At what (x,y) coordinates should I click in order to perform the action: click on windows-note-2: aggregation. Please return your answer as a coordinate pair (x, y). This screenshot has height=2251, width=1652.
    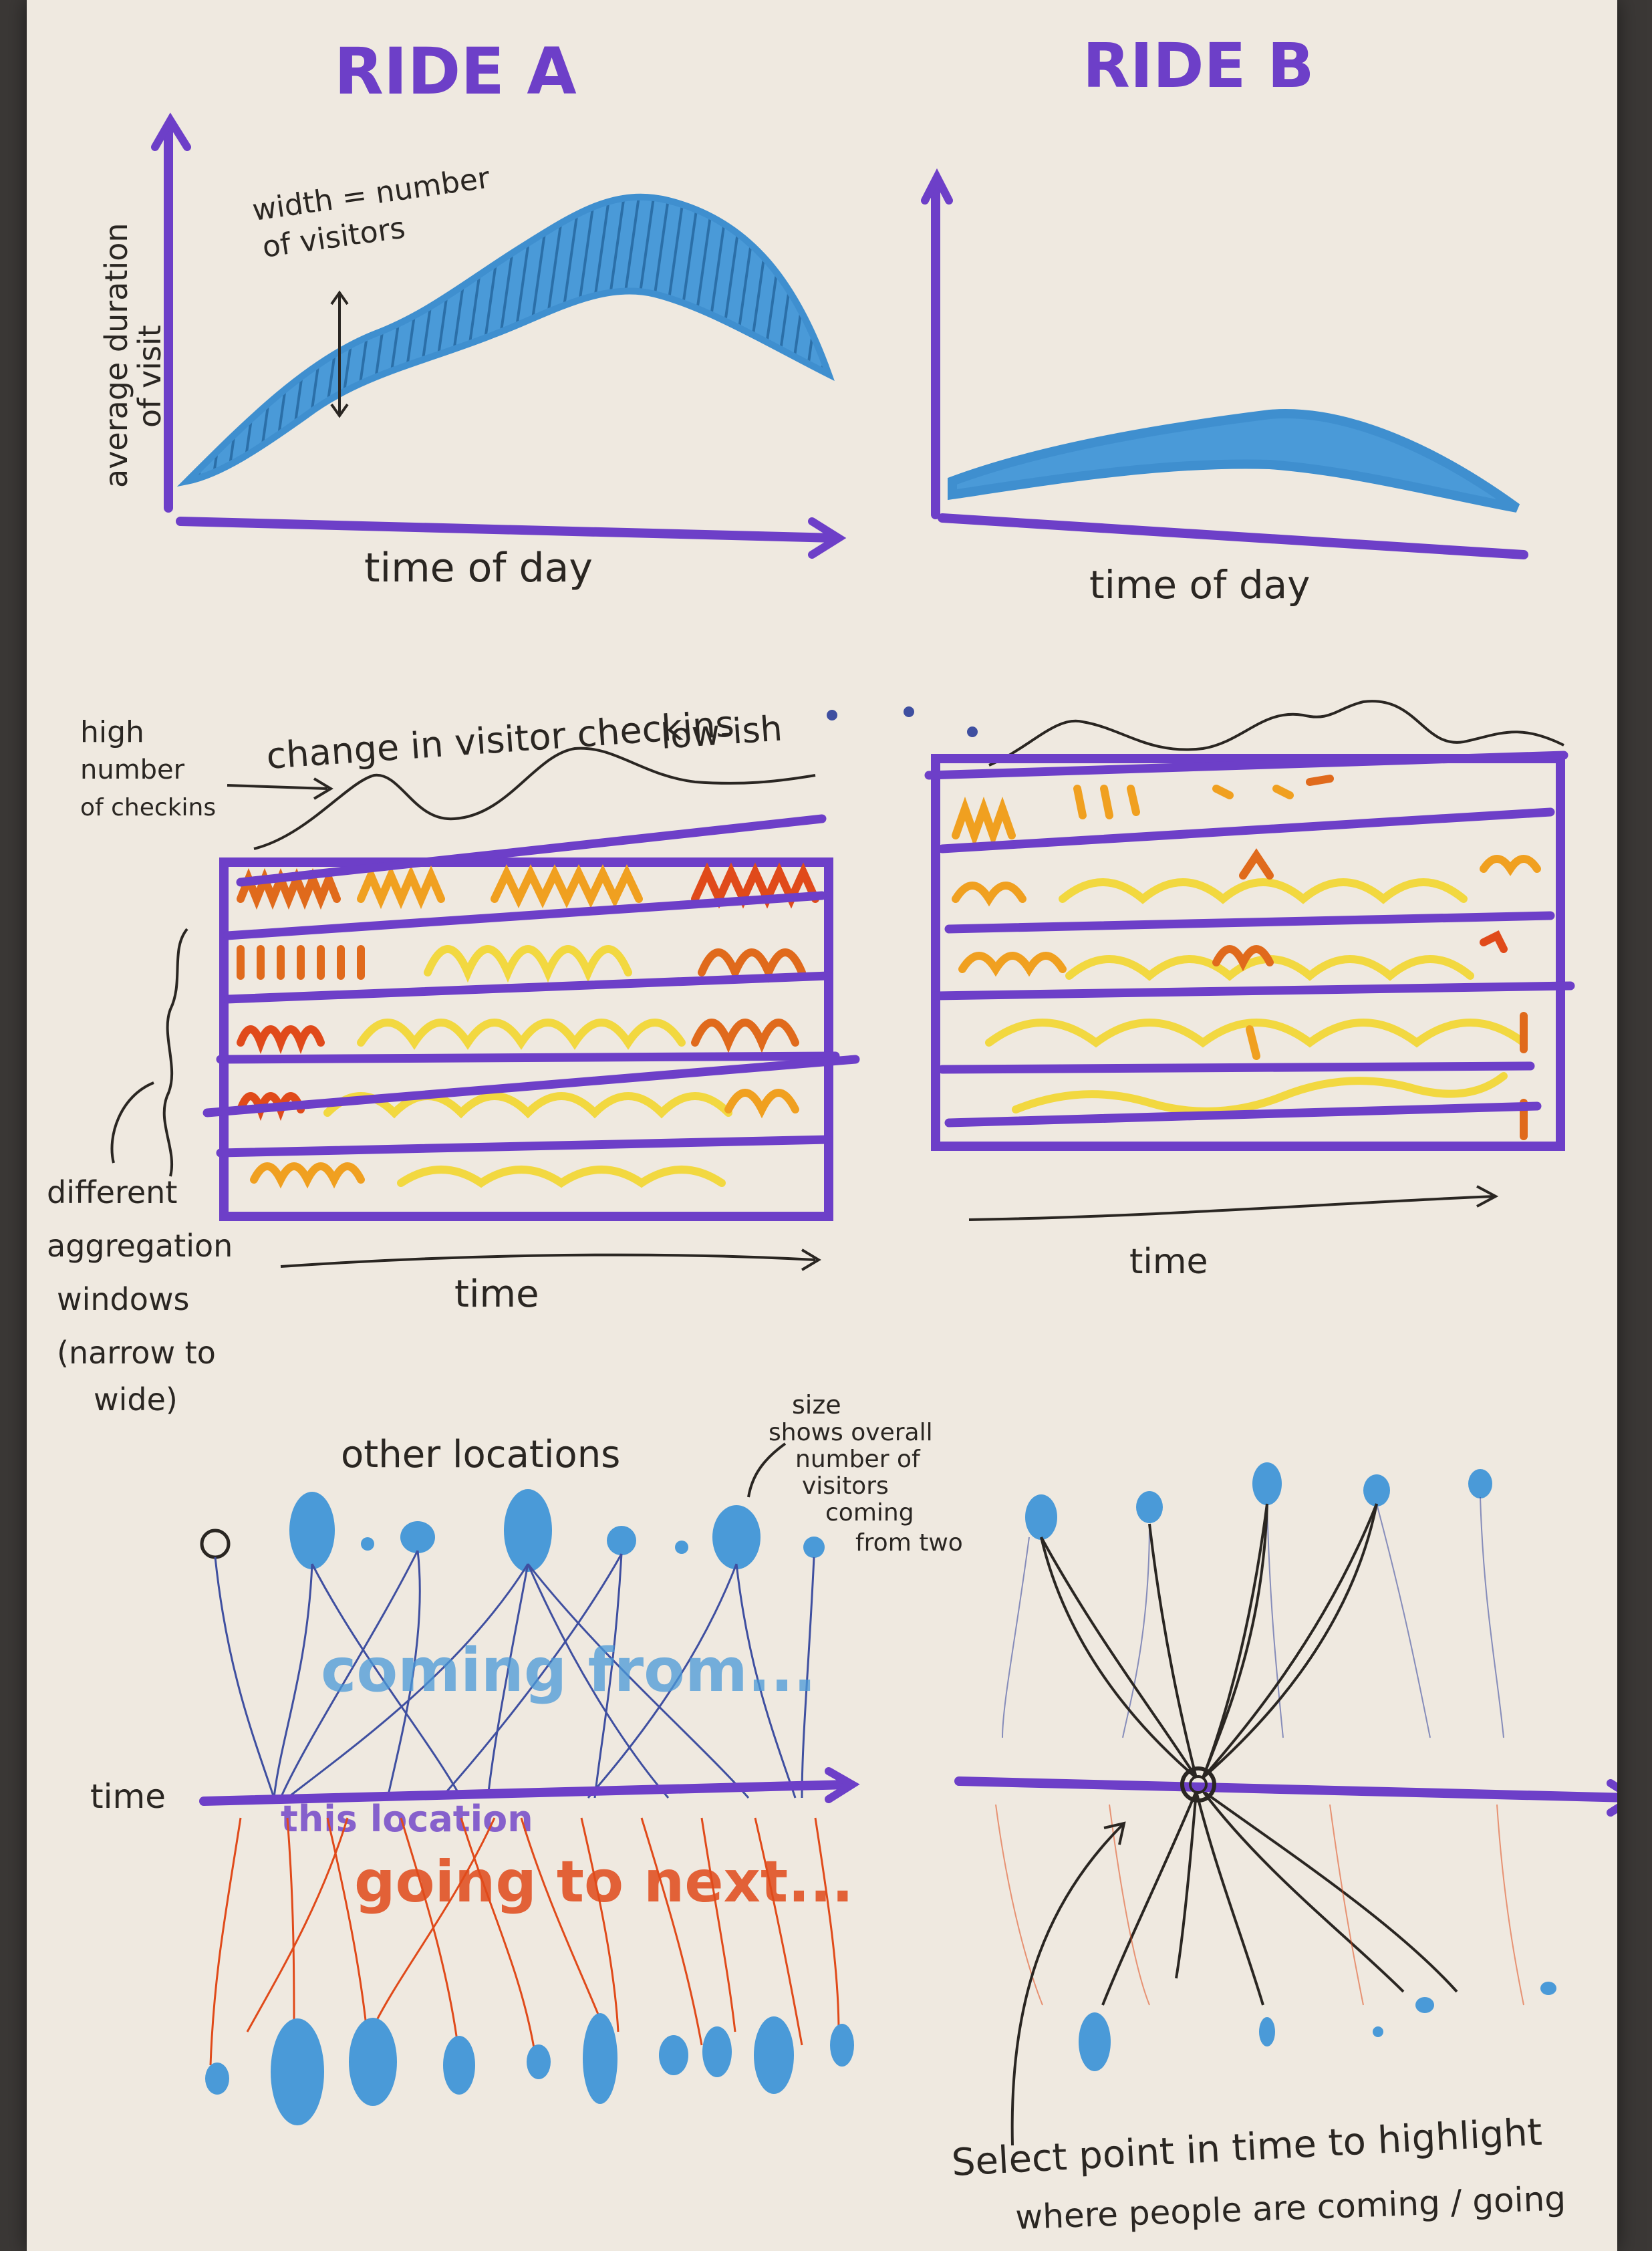
    Looking at the image, I should click on (140, 1246).